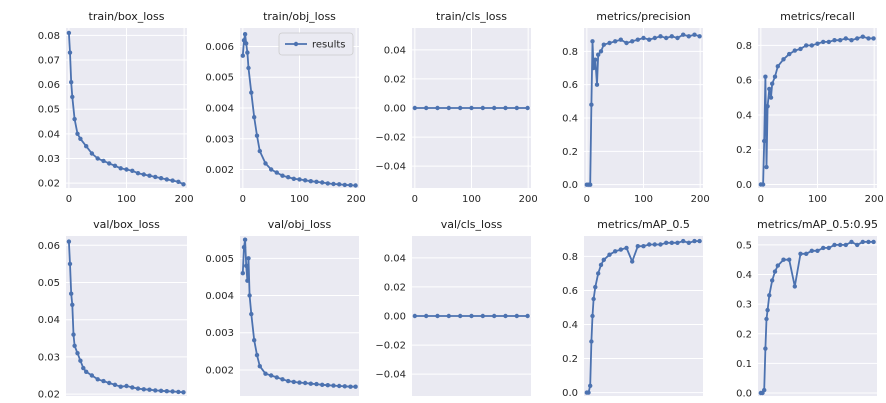 This screenshot has width=886, height=403. What do you see at coordinates (744, 245) in the screenshot?
I see `y-tick-label: 0.5` at bounding box center [744, 245].